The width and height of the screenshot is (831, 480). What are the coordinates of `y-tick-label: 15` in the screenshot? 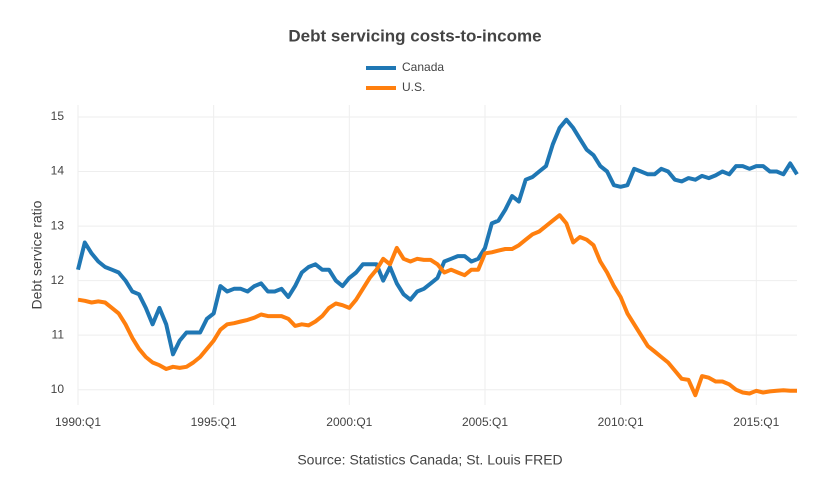 It's located at (58, 116).